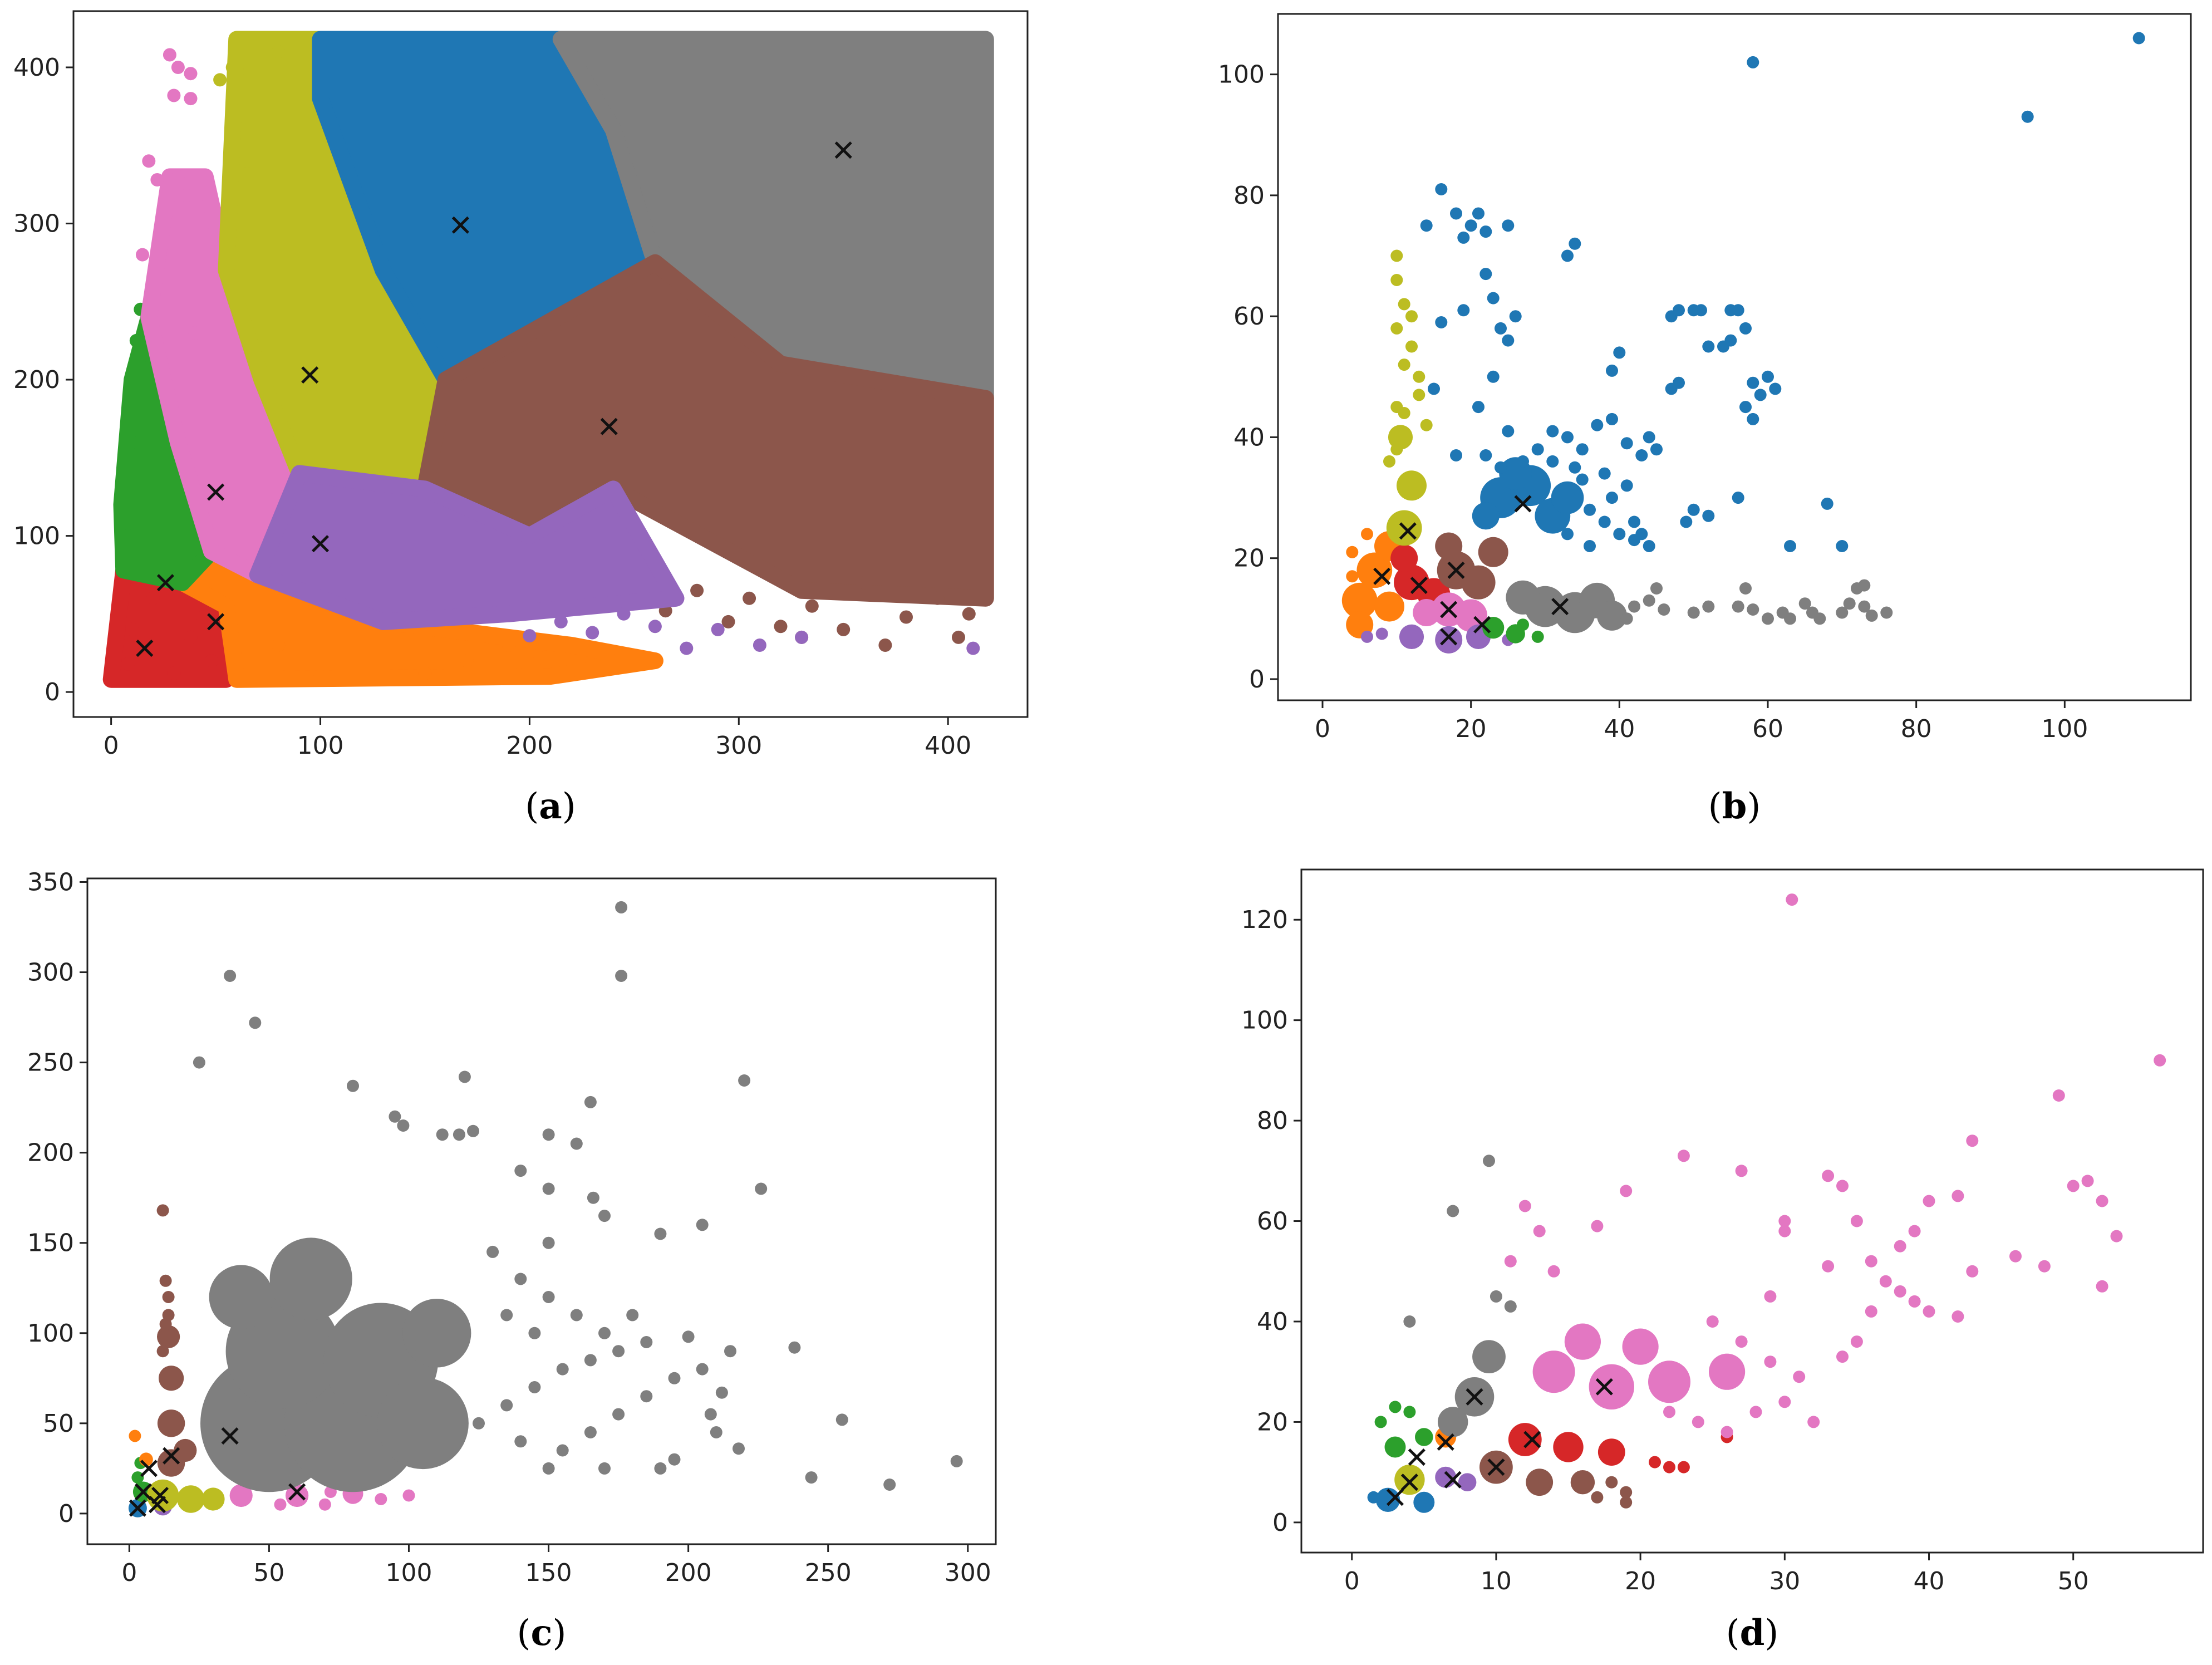 Image resolution: width=2212 pixels, height=1665 pixels. I want to click on cluster-green, so click(1513, 630).